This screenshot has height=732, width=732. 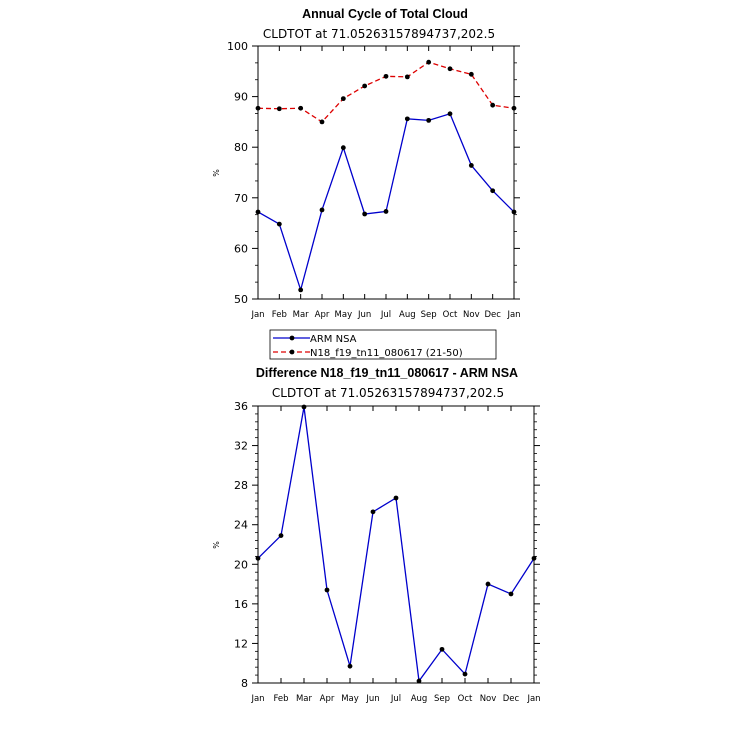 What do you see at coordinates (241, 525) in the screenshot?
I see `bottom-y-tick-label: 24` at bounding box center [241, 525].